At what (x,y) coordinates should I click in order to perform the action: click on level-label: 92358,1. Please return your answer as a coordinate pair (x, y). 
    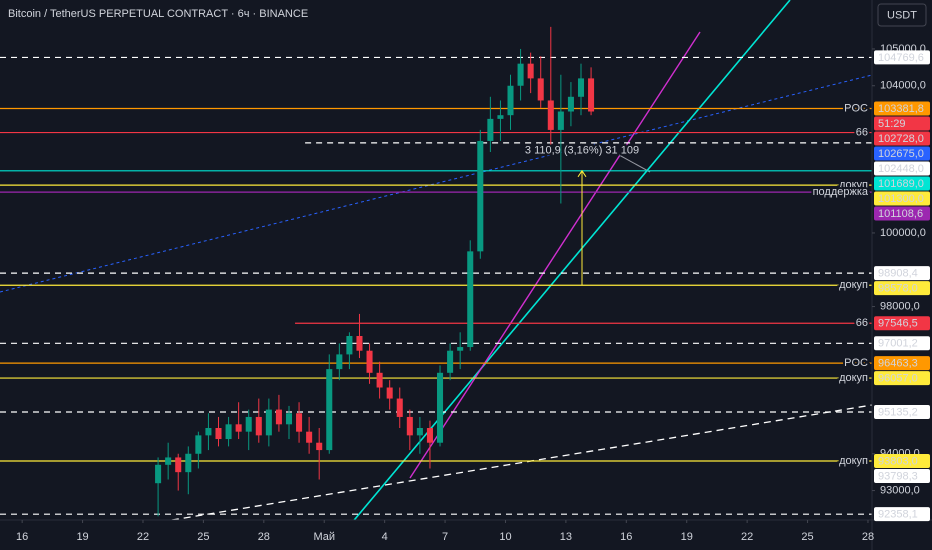
    Looking at the image, I should click on (898, 515).